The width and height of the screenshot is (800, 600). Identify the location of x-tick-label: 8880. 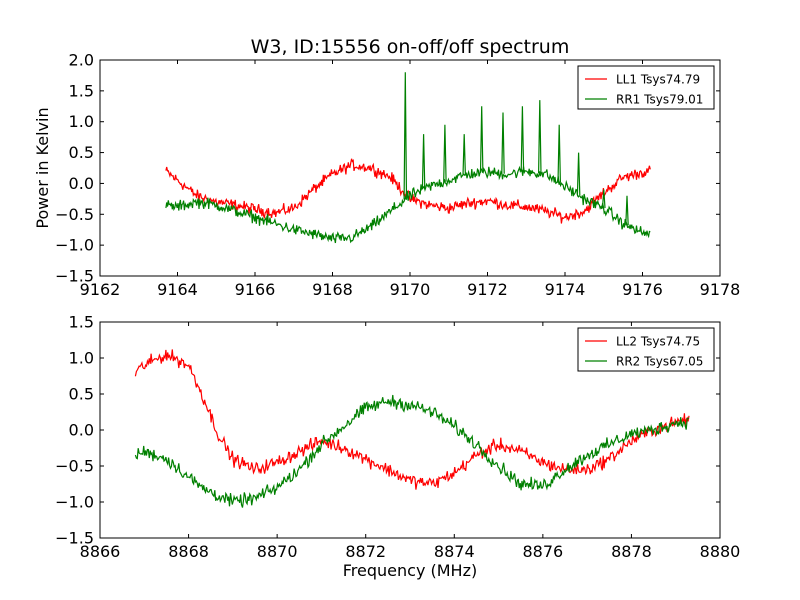
(720, 551).